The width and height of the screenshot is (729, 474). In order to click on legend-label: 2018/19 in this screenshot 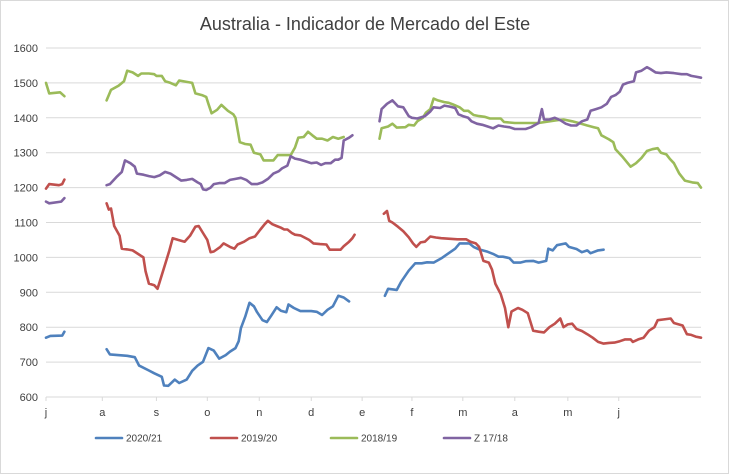, I will do `click(379, 439)`.